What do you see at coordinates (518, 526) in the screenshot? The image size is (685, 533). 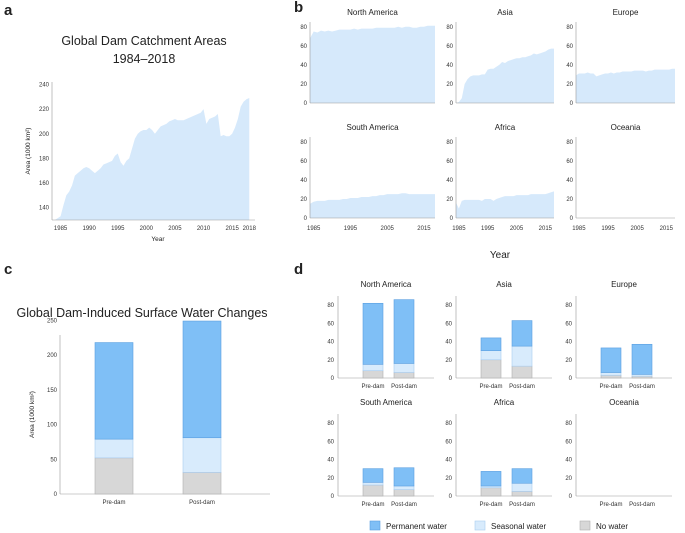 I see `legend-label: Seasonal water` at bounding box center [518, 526].